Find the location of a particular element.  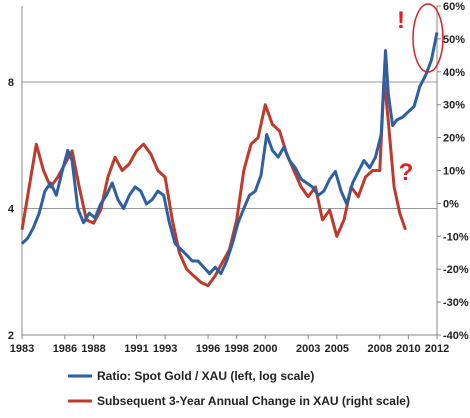

x-tick-label: 2012 is located at coordinates (437, 349).